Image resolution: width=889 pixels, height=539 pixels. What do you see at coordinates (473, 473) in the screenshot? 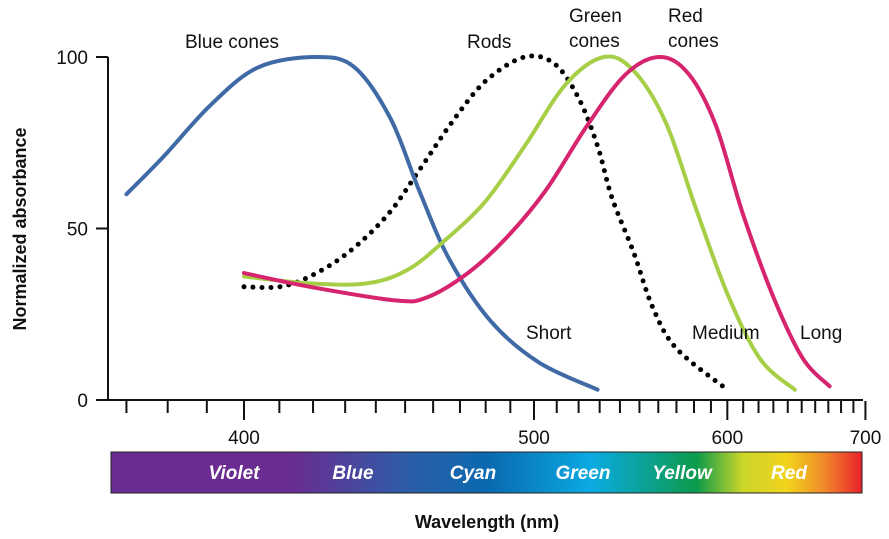
I see `band-cyan: Cyan` at bounding box center [473, 473].